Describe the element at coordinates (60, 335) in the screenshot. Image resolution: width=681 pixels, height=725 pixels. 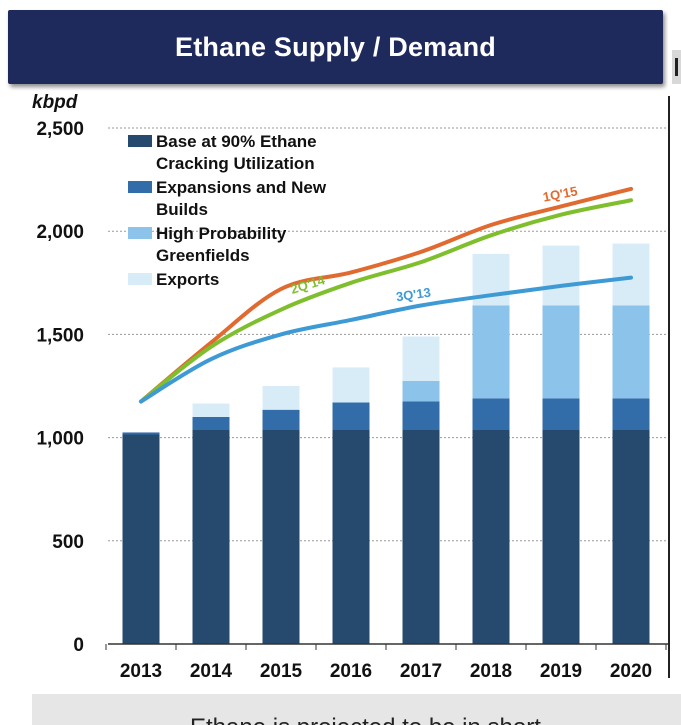
I see `y-tick-label: 1,500` at that location.